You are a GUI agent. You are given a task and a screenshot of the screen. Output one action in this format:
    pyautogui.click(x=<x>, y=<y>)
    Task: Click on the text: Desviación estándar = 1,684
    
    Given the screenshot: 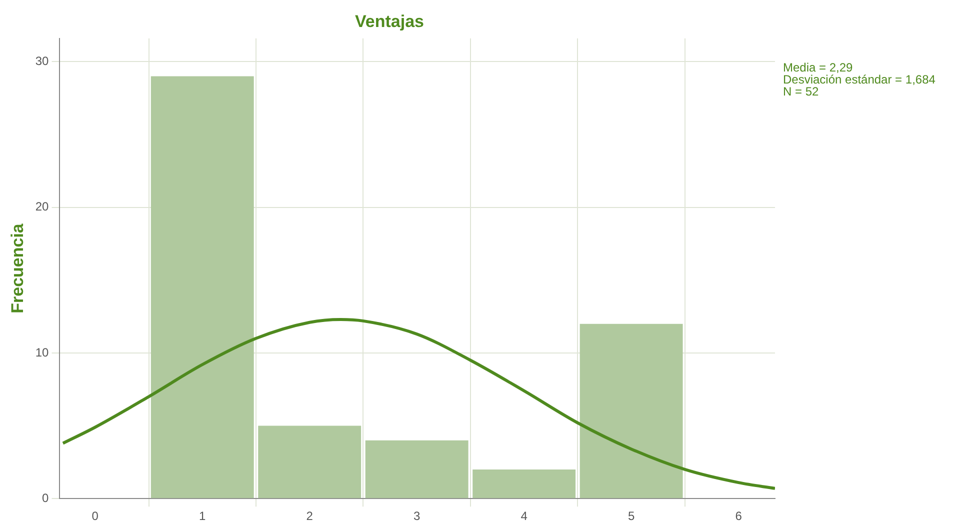 What is the action you would take?
    pyautogui.click(x=859, y=79)
    